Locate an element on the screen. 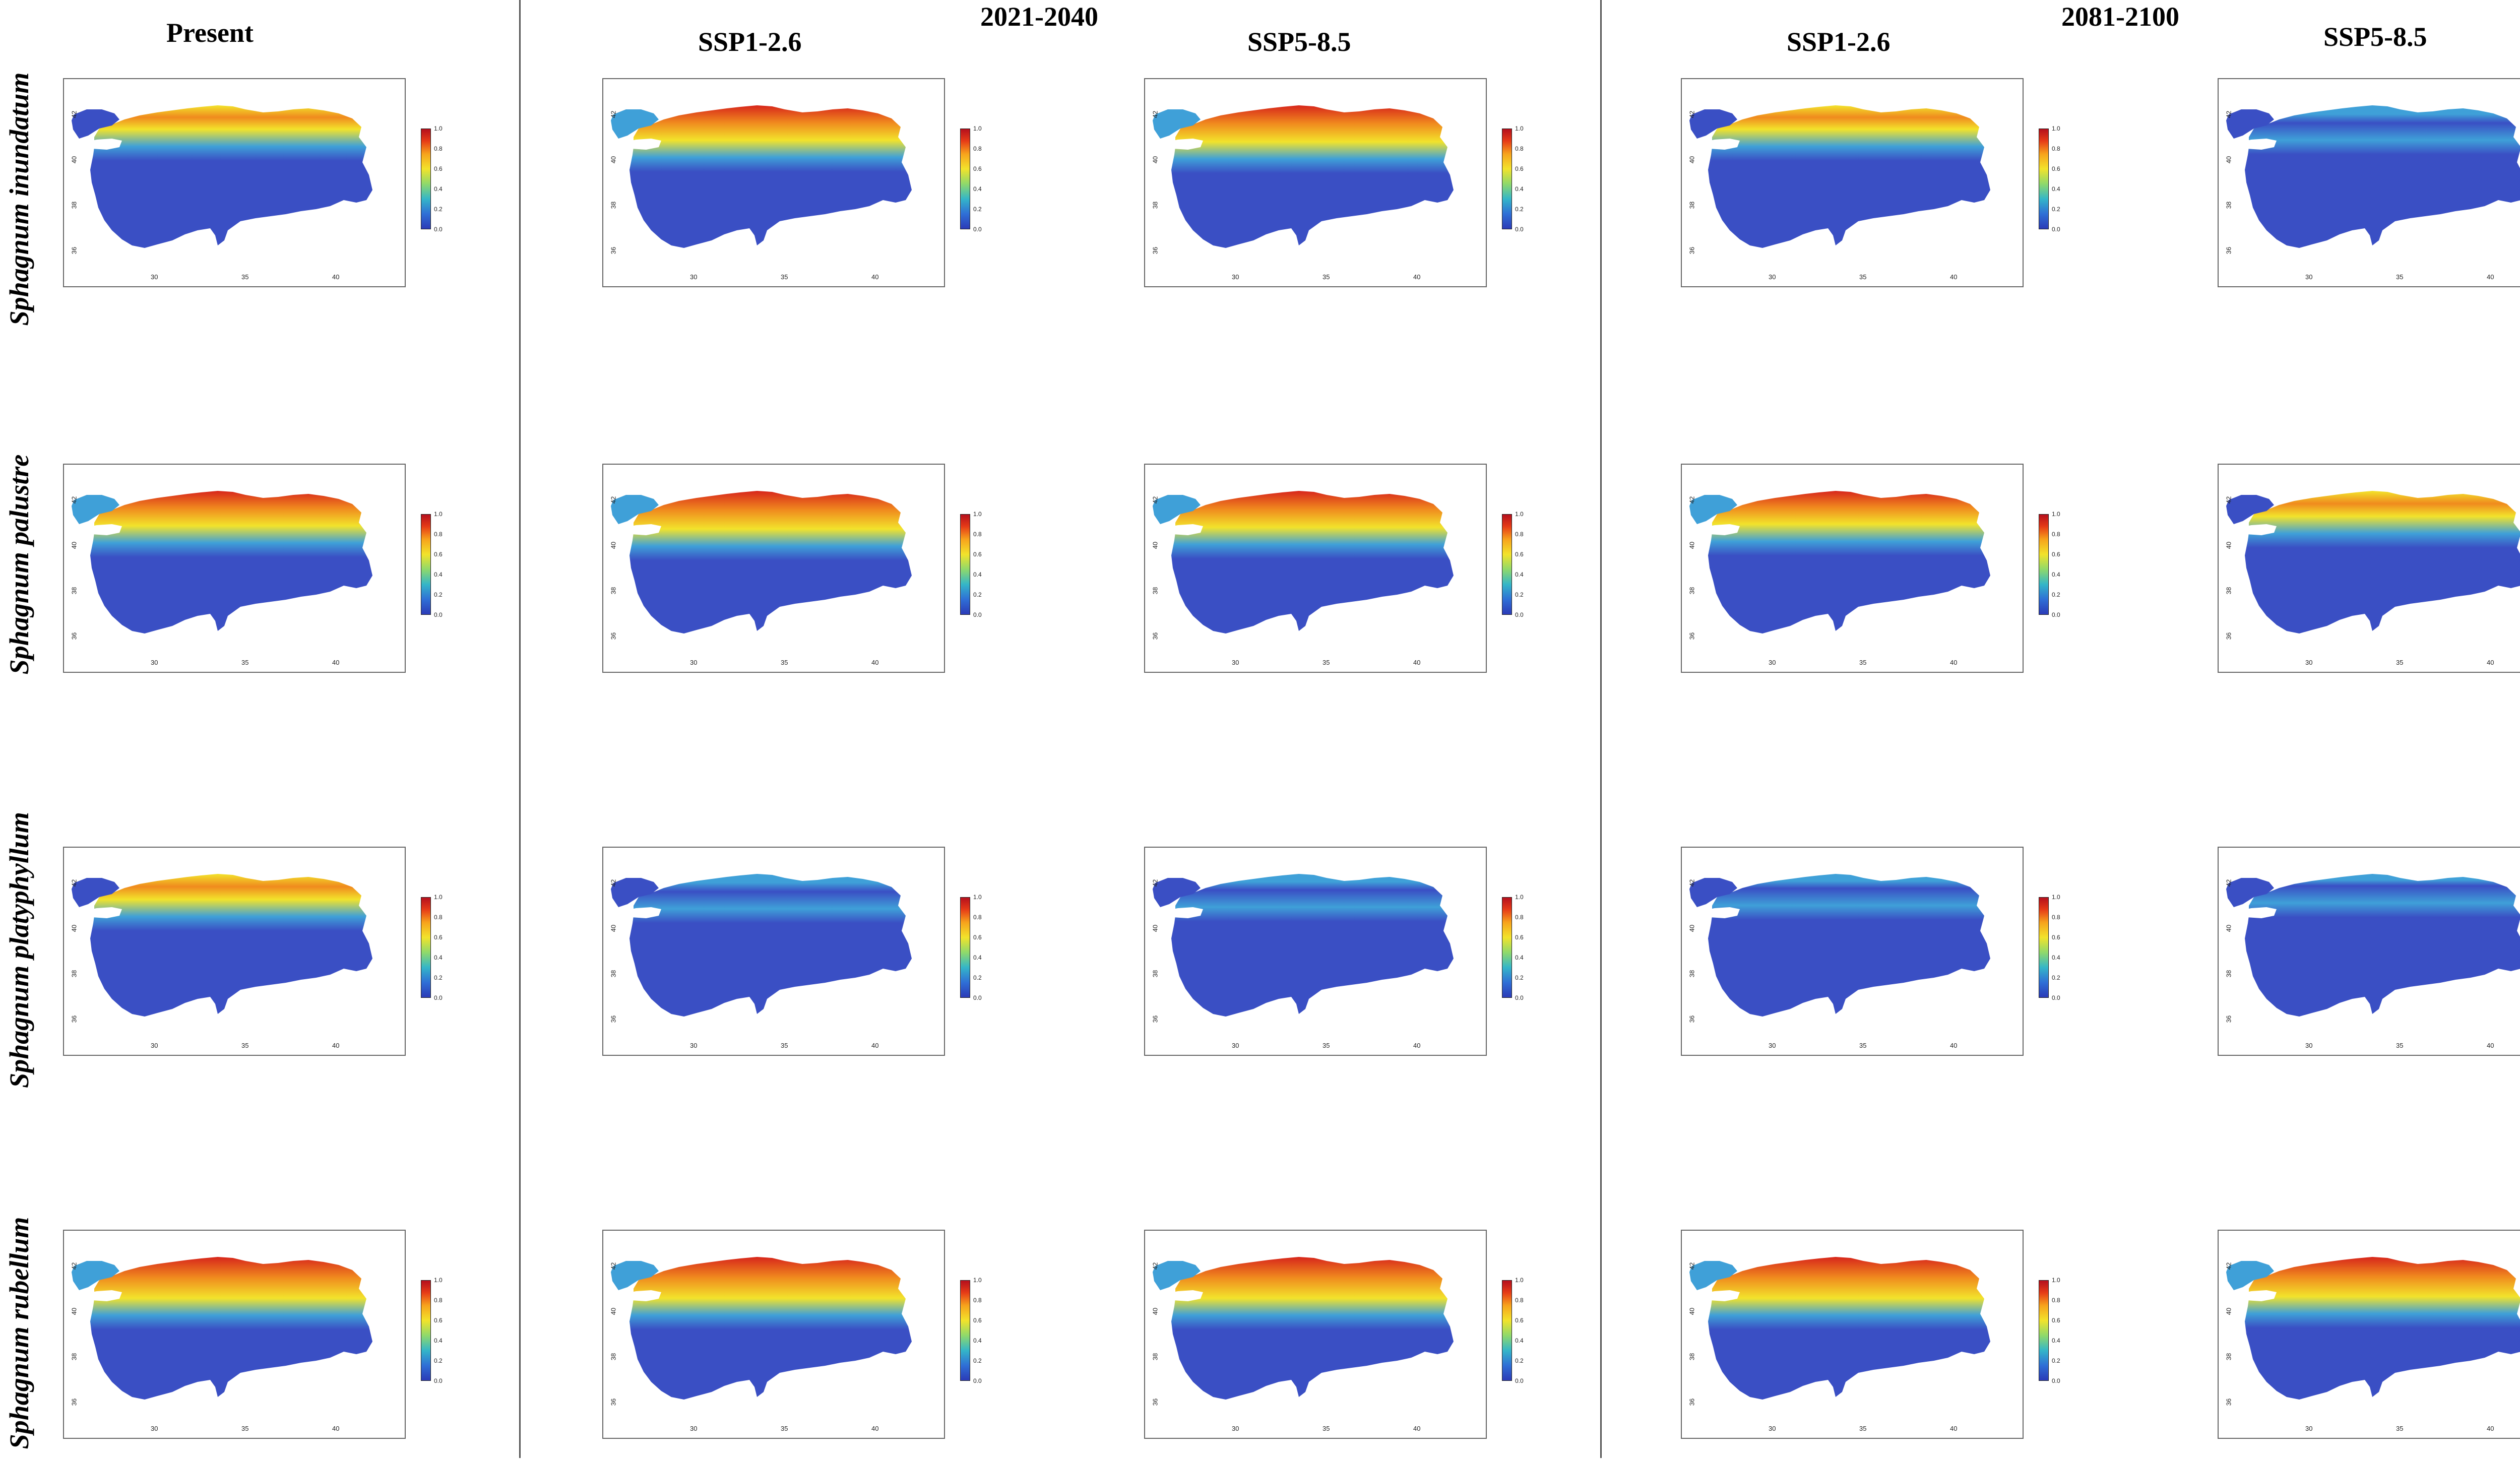 This screenshot has width=2520, height=1459. header-ssp585-2100: SSP5-8.5 is located at coordinates (2375, 37).